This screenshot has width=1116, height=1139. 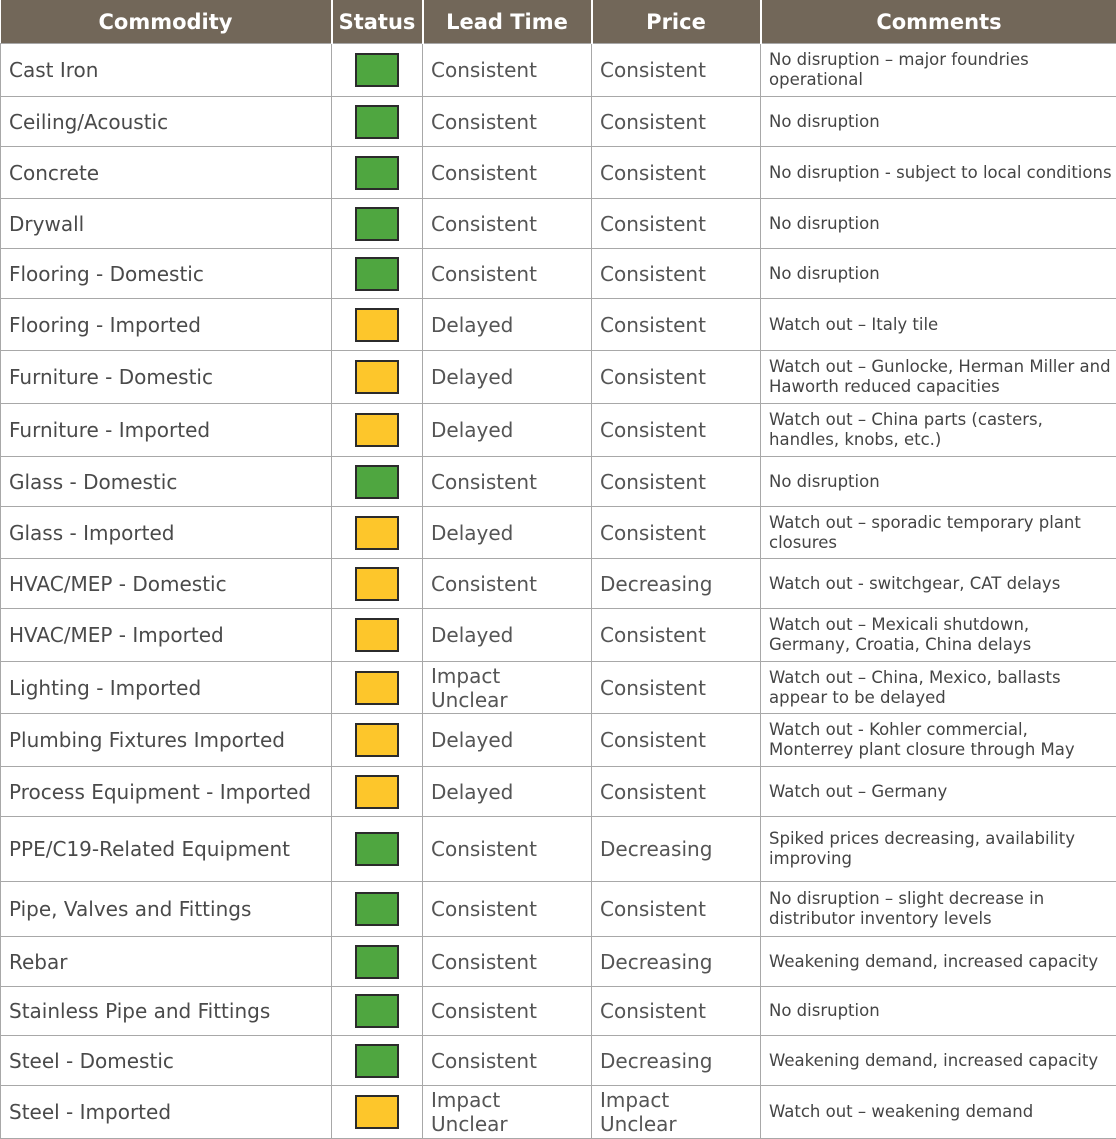 I want to click on commodity-cell: Glass - Imported, so click(x=166, y=532).